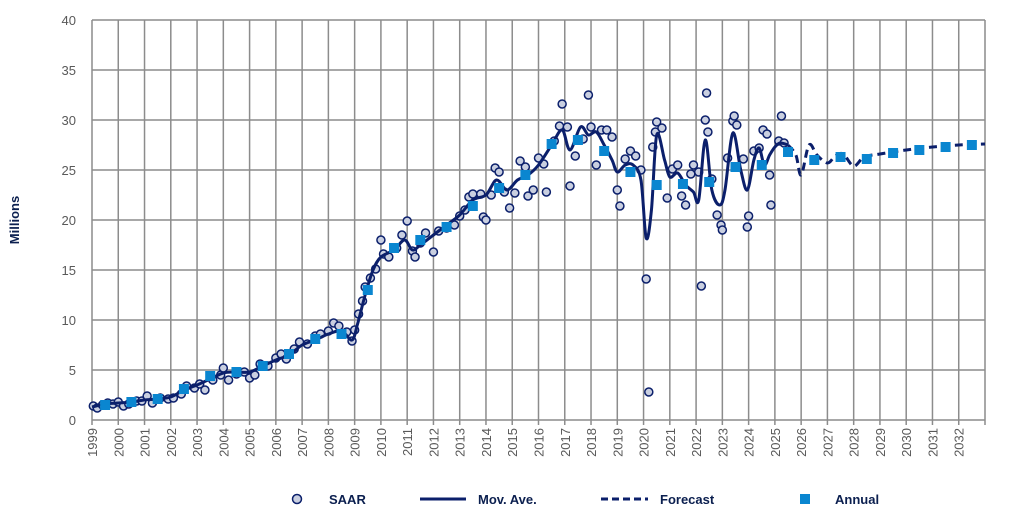  I want to click on y-tick-label: 40, so click(69, 20).